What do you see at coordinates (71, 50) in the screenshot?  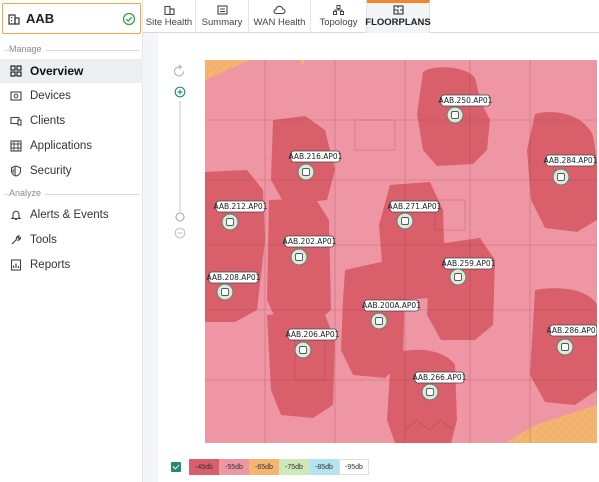 I see `section-manage: Manage` at bounding box center [71, 50].